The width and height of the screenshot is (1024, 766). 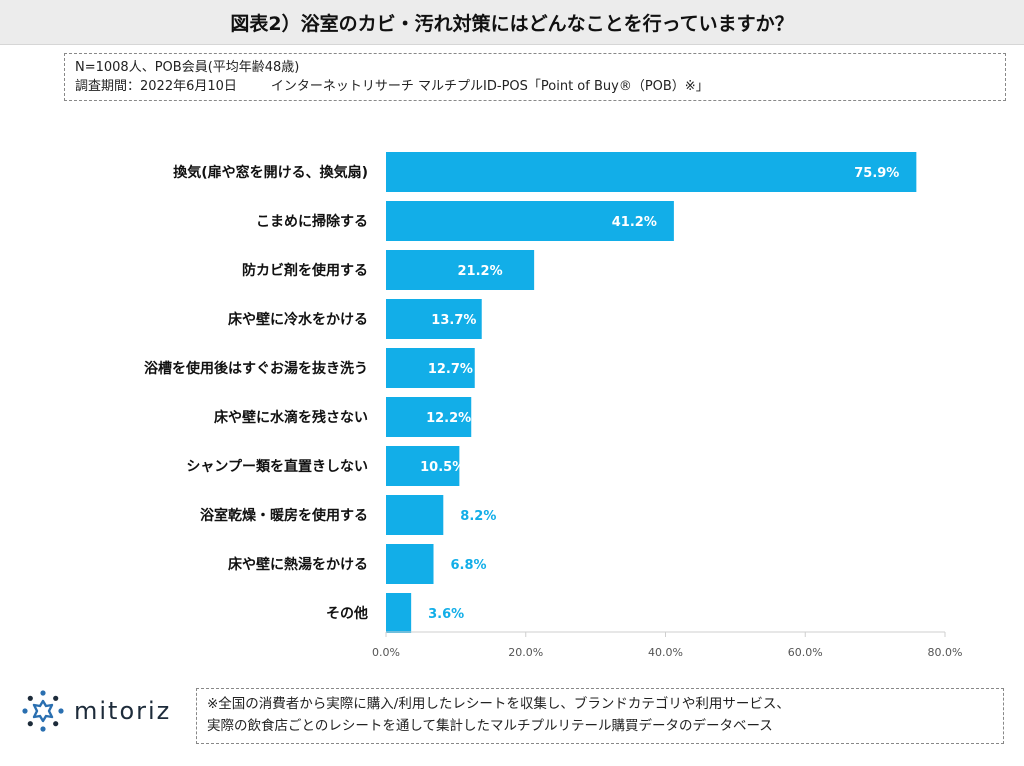 I want to click on x-tick-label: 80.0%, so click(x=945, y=652).